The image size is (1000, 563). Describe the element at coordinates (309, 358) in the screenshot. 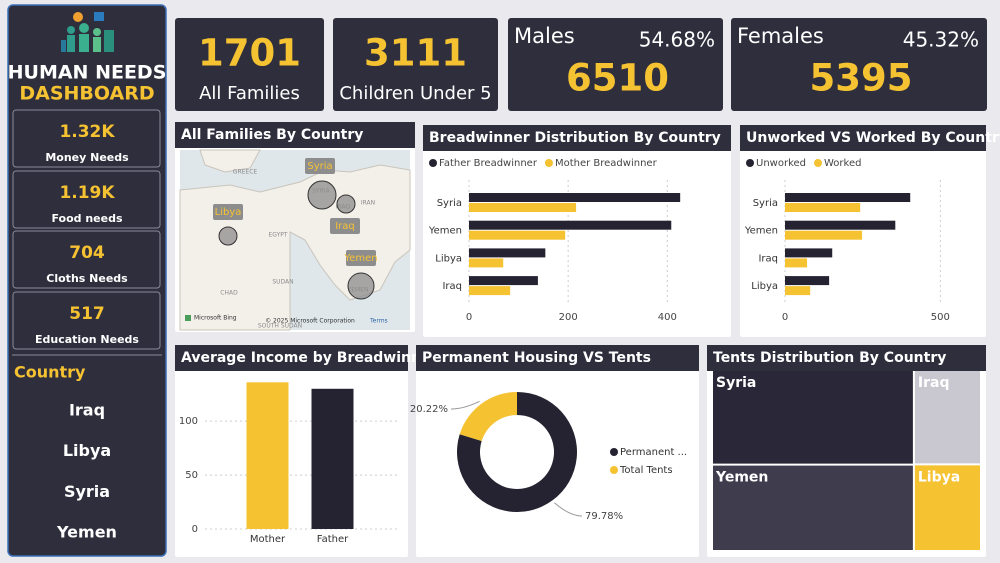

I see `panel-title: Average Income by Breadwinner` at that location.